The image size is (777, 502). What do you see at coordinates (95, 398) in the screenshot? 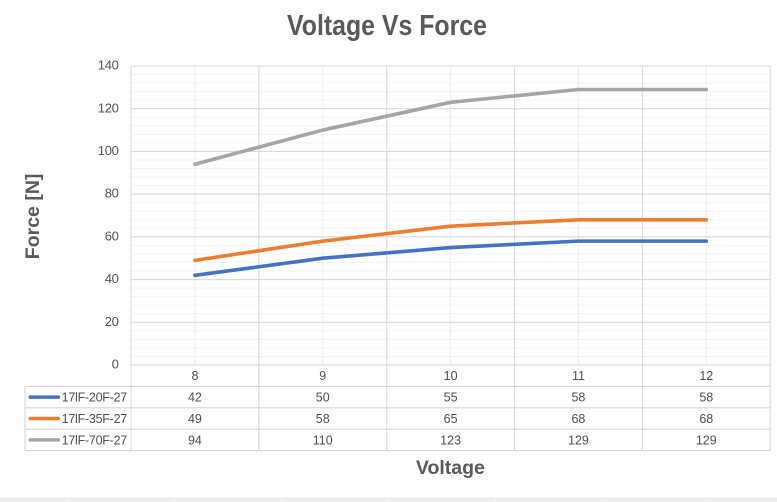
I see `svg-text: 17lF-20F-27` at bounding box center [95, 398].